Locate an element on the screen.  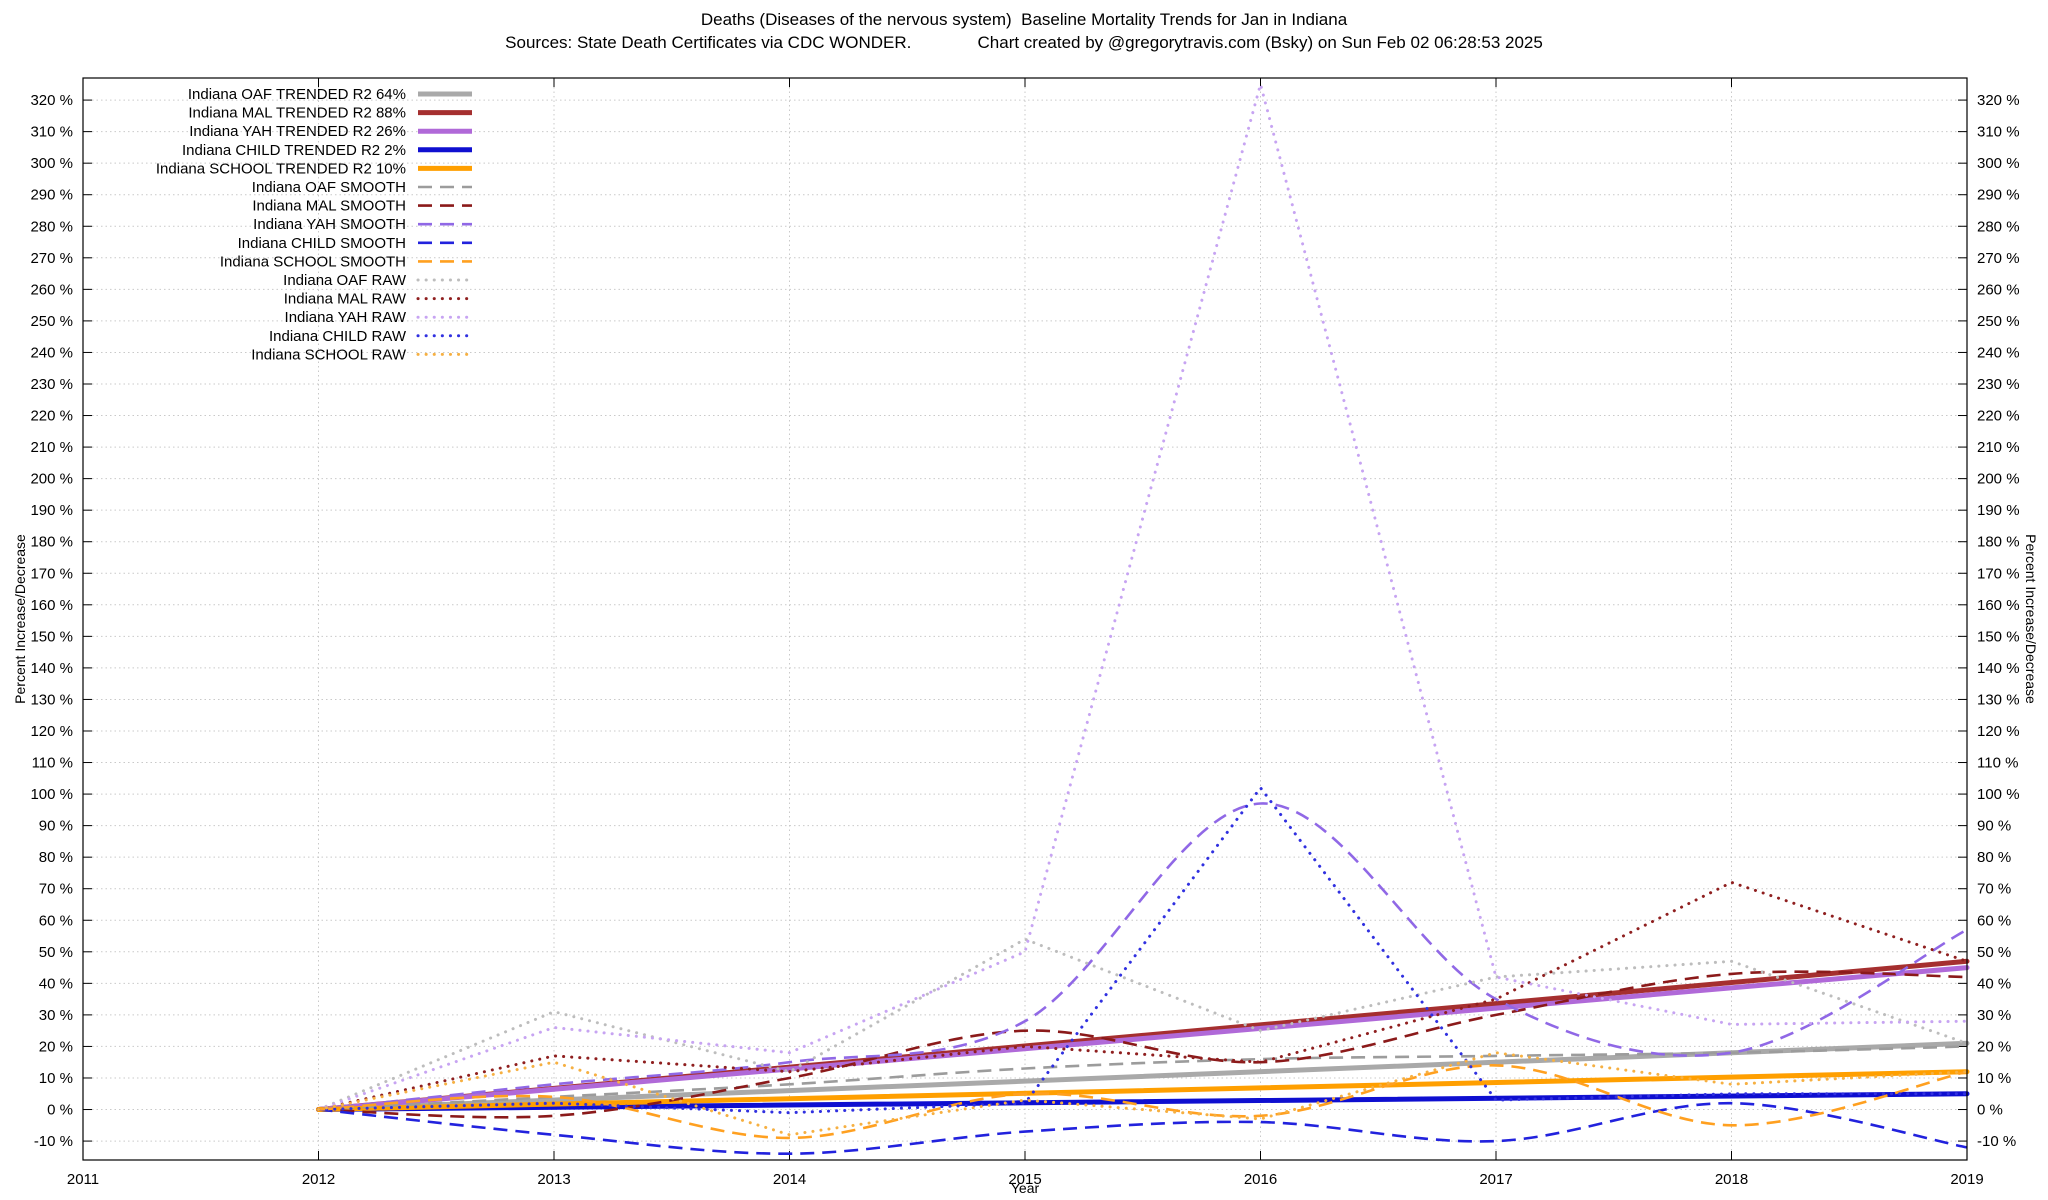
y-tick-label: 130 % is located at coordinates (1998, 699).